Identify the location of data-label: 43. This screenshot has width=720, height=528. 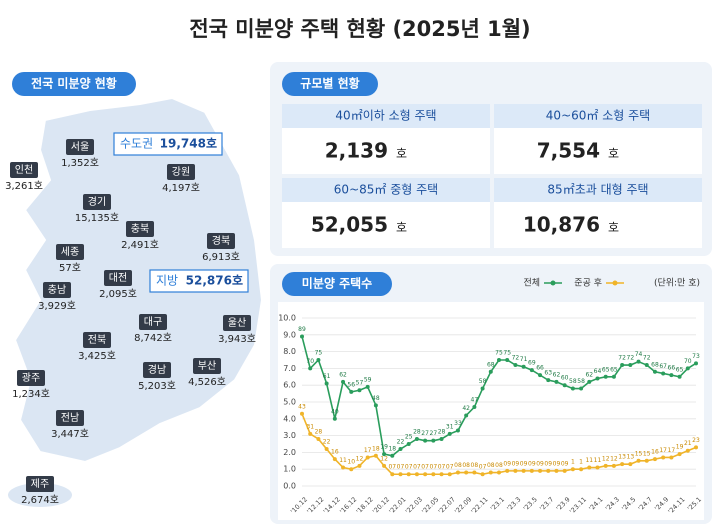
(302, 406).